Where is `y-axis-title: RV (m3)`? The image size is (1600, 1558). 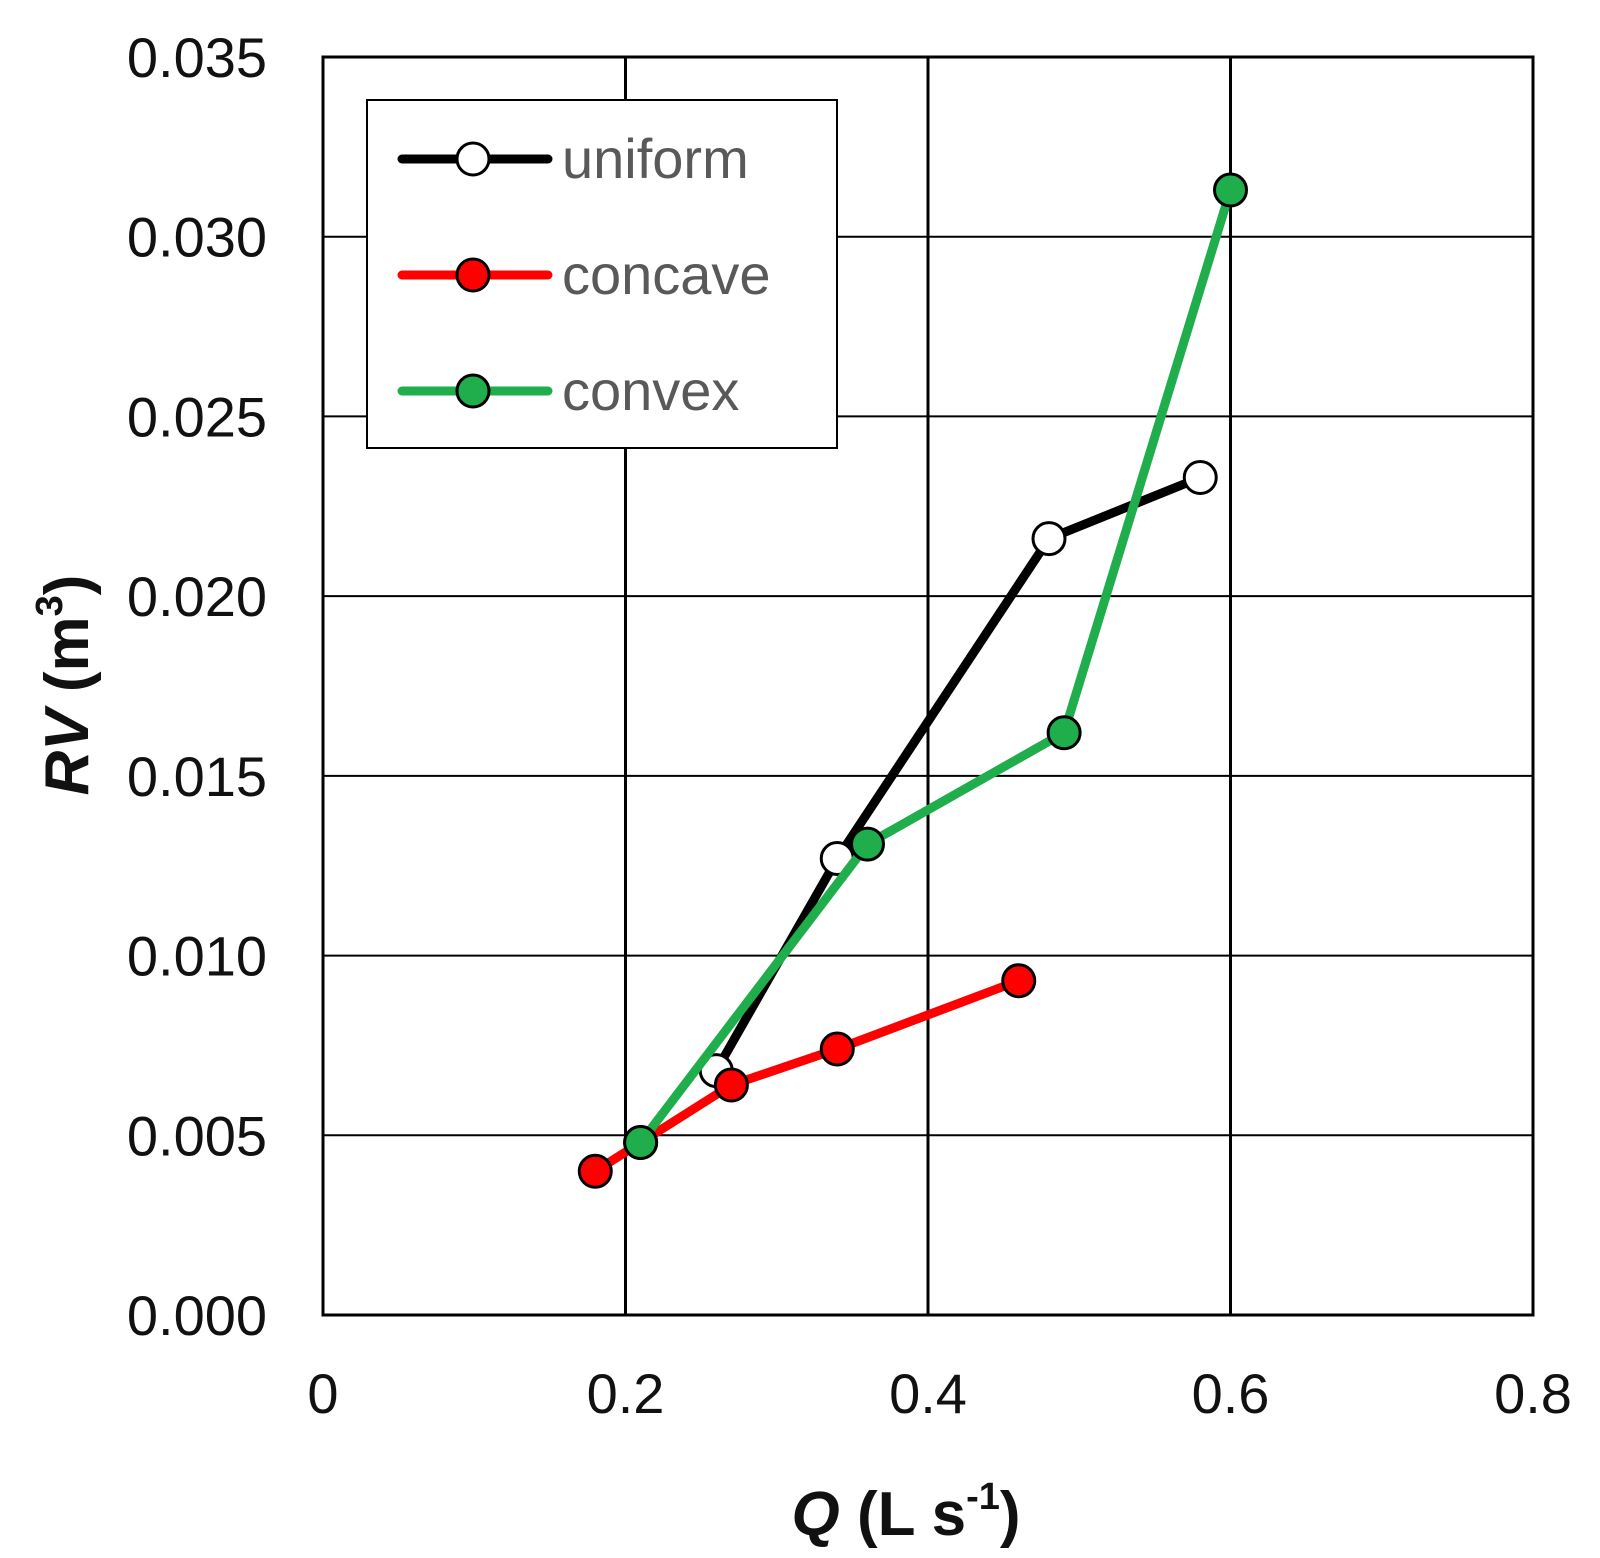
y-axis-title: RV (m3) is located at coordinates (65, 685).